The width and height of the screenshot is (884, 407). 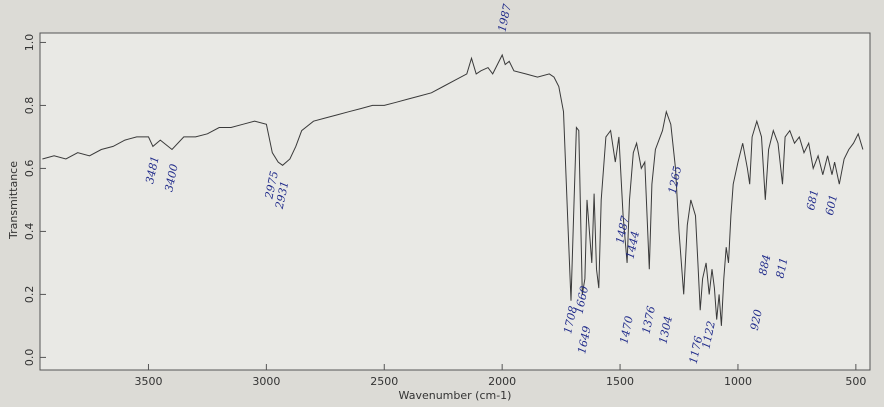 I want to click on annotation: 1444, so click(x=633, y=245).